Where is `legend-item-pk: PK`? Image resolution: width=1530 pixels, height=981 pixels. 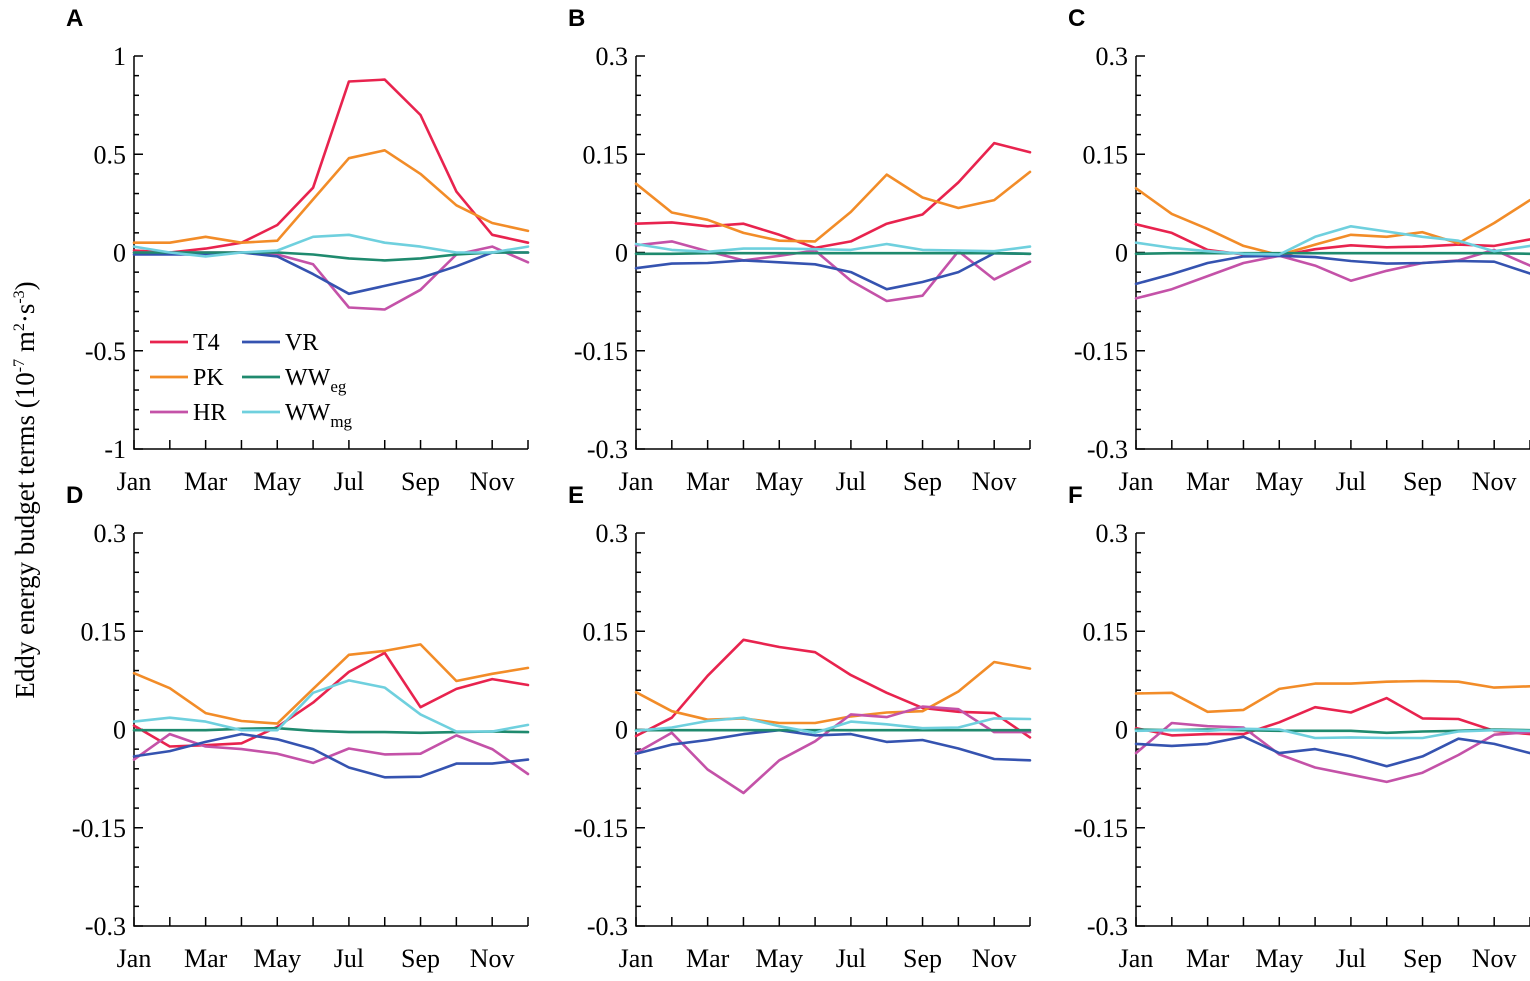 legend-item-pk: PK is located at coordinates (187, 378).